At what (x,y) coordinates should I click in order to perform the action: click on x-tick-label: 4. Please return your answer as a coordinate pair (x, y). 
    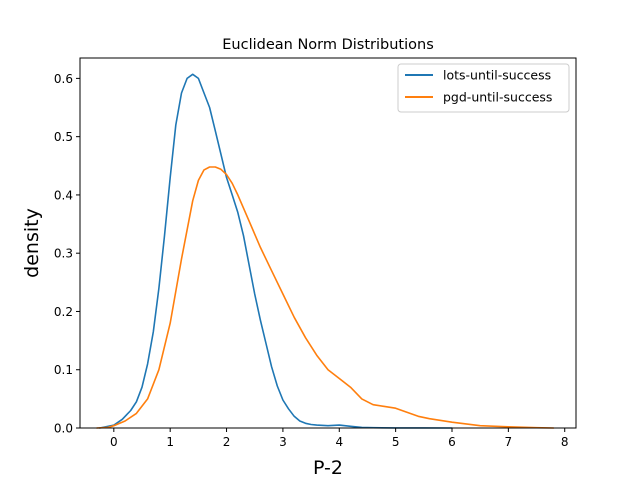
    Looking at the image, I should click on (339, 442).